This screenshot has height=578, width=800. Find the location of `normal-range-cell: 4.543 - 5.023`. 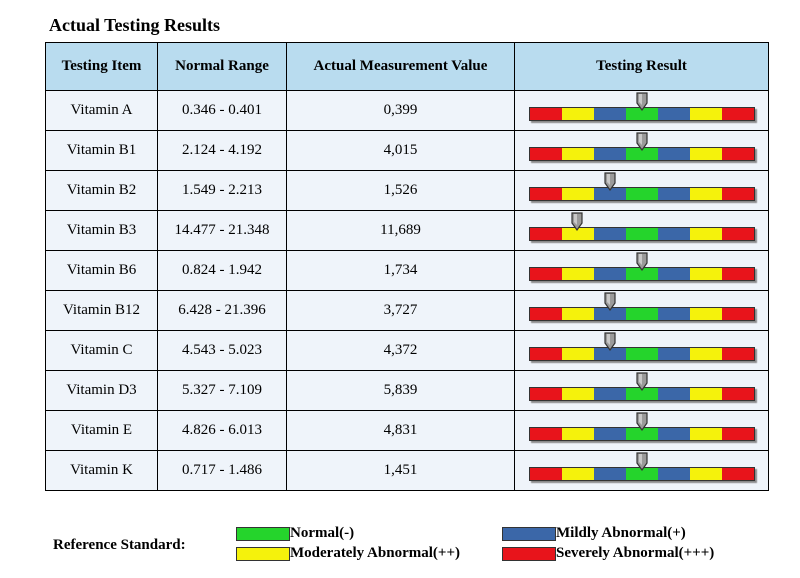

normal-range-cell: 4.543 - 5.023 is located at coordinates (222, 350).